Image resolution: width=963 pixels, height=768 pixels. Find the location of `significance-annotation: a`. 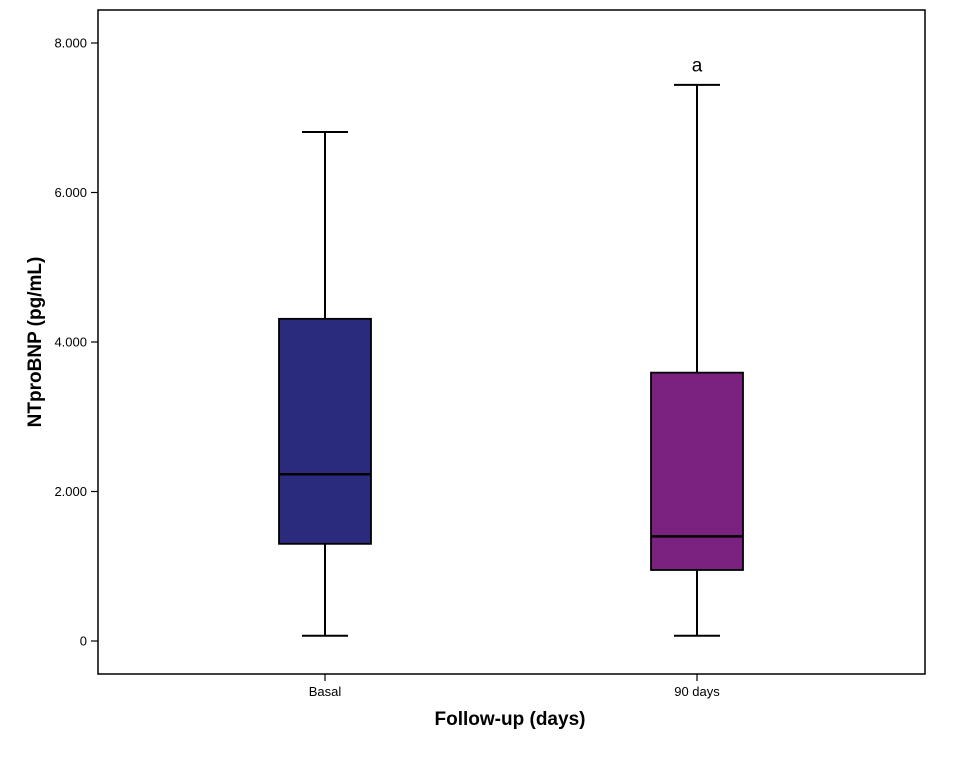

significance-annotation: a is located at coordinates (697, 65).